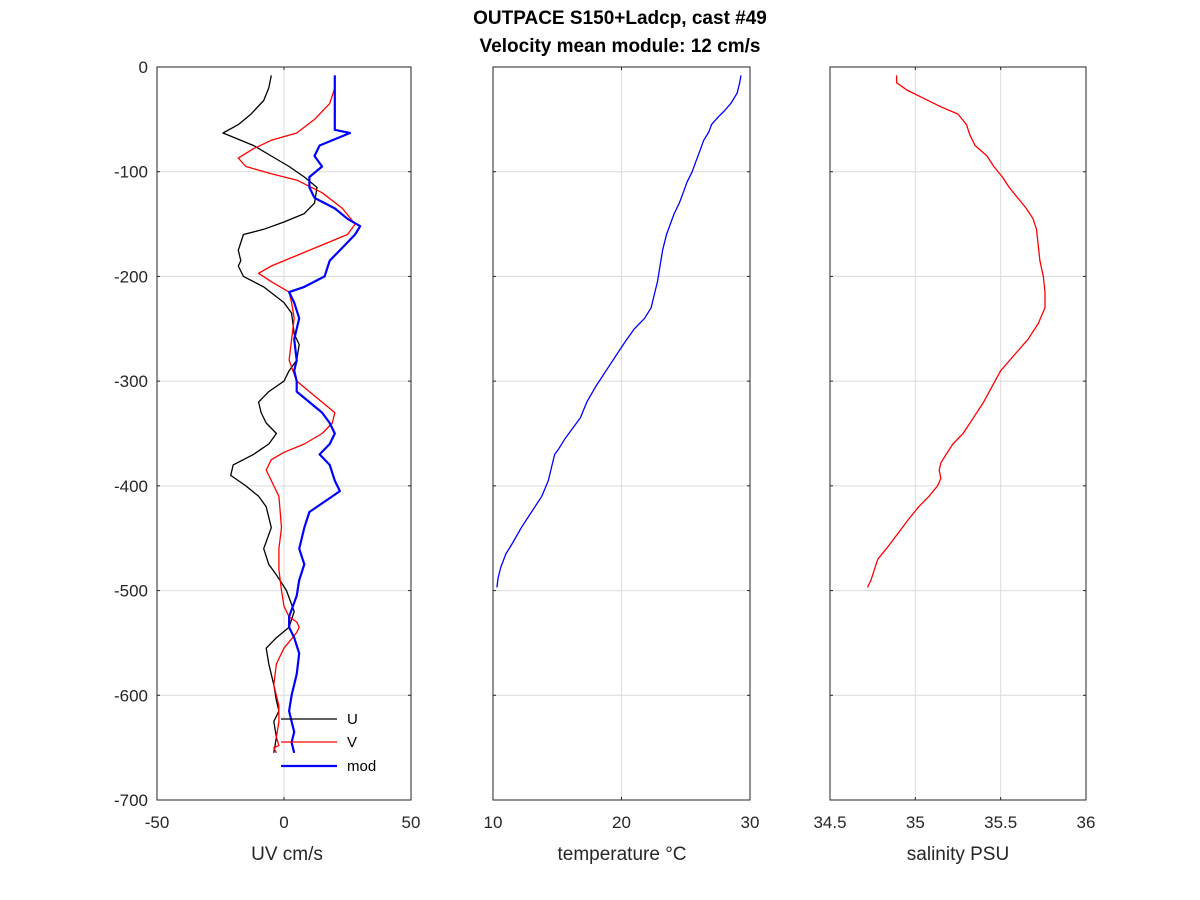 The width and height of the screenshot is (1200, 900). What do you see at coordinates (915, 822) in the screenshot?
I see `salinity-xtick-label-1: 35` at bounding box center [915, 822].